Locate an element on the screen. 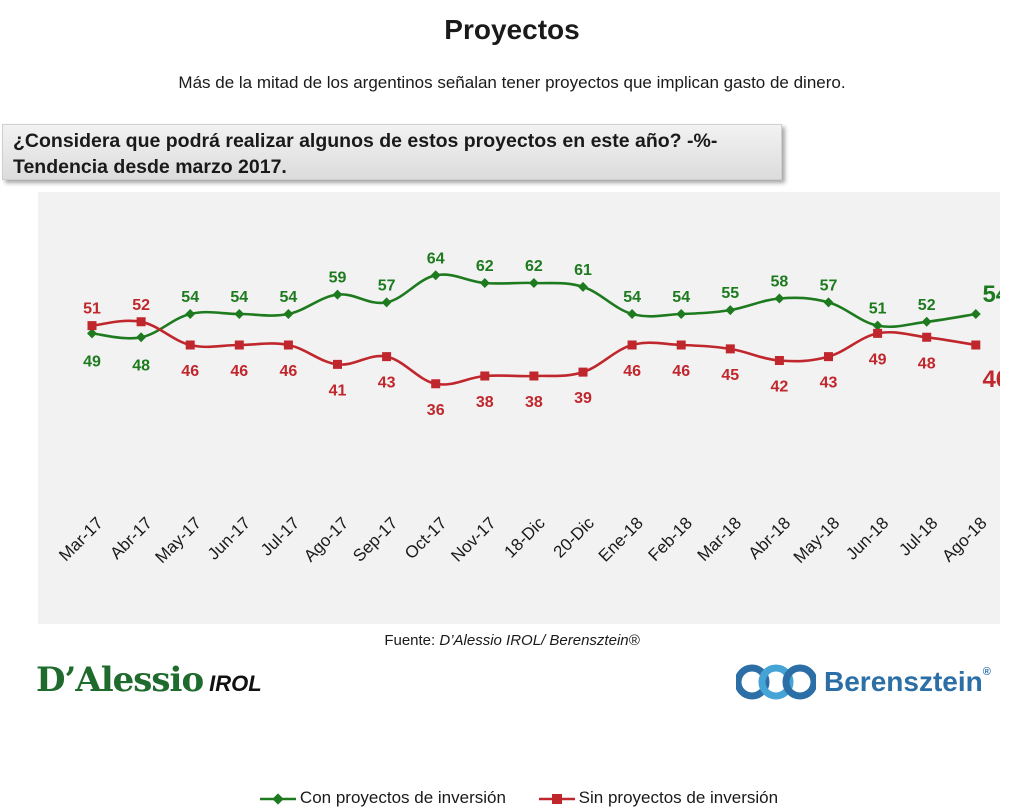 The image size is (1024, 811). label-con-16: 51 is located at coordinates (878, 309).